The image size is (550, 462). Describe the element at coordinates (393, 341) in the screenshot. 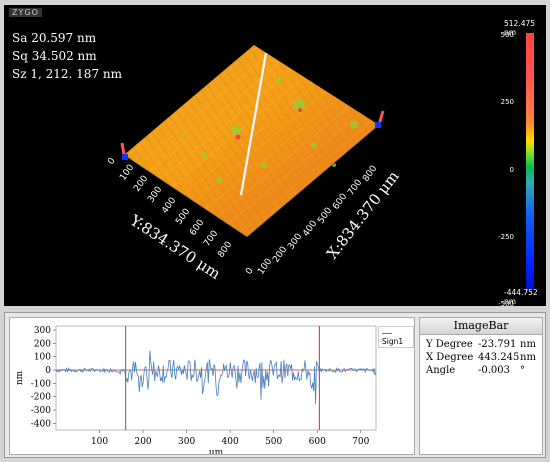

I see `legend-label: Sign1` at that location.